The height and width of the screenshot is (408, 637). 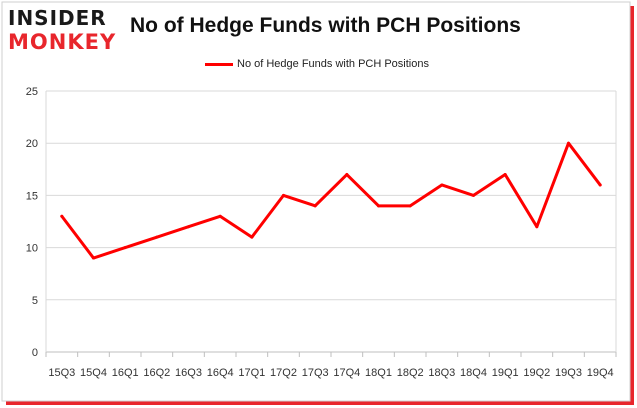 What do you see at coordinates (378, 373) in the screenshot?
I see `x-tick-label: 18Q1` at bounding box center [378, 373].